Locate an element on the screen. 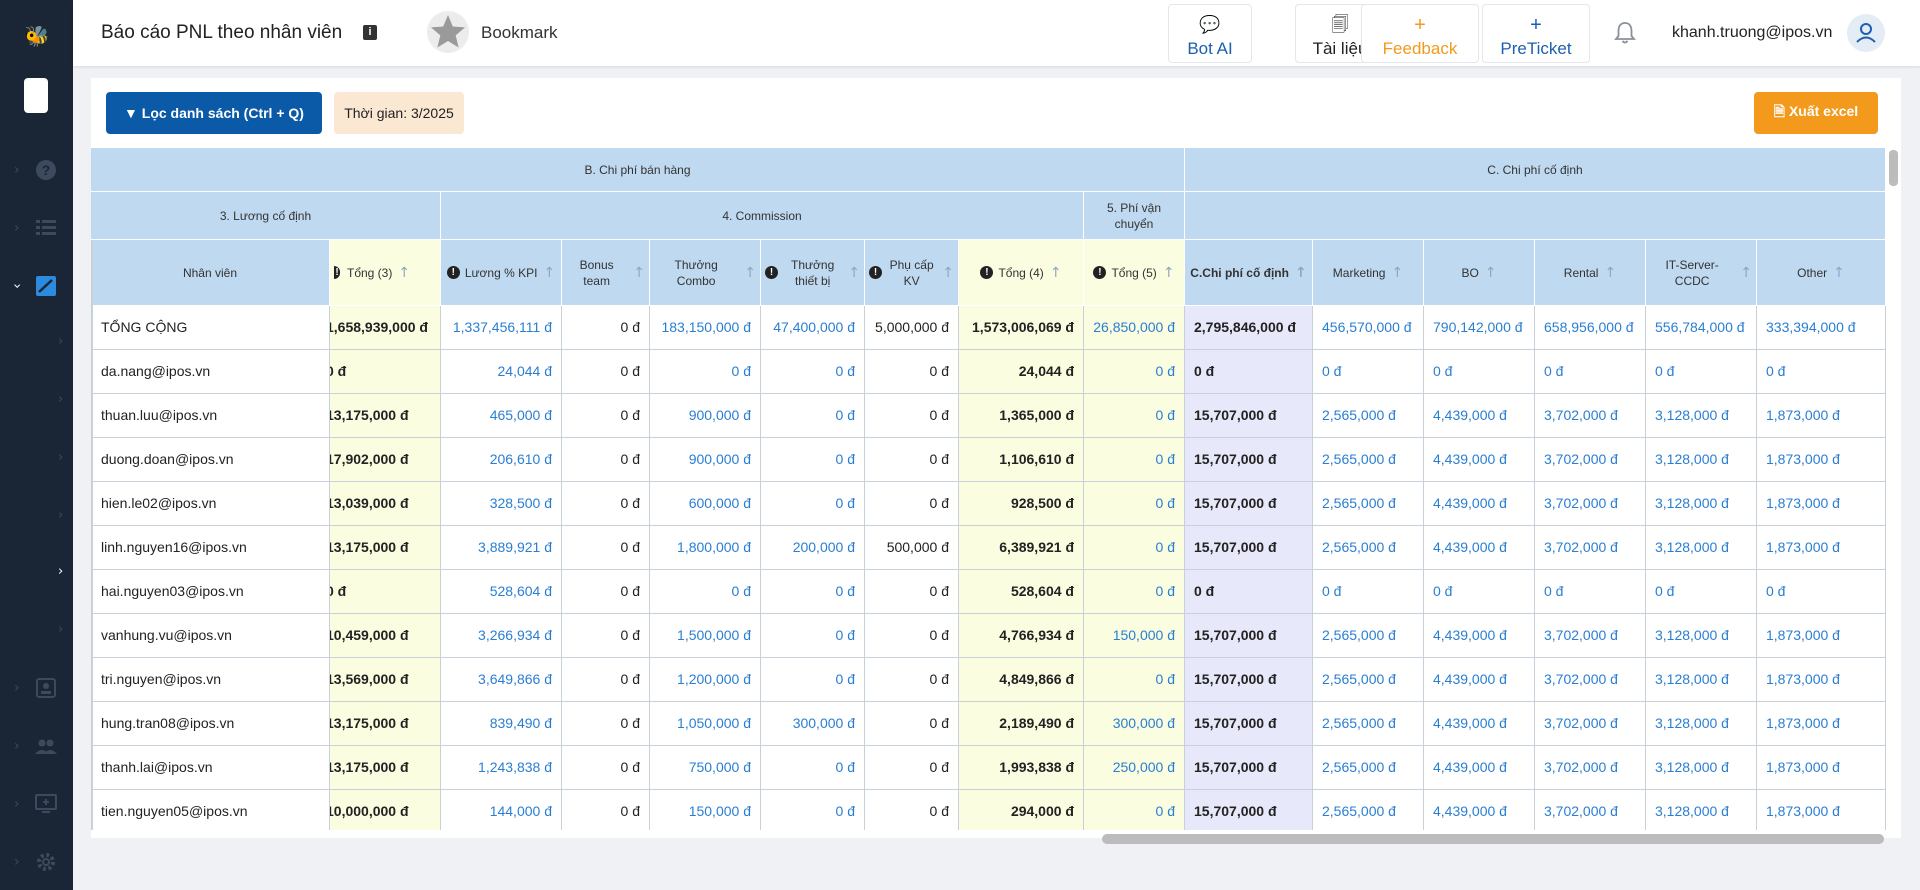 The height and width of the screenshot is (890, 1920). column-header-11: BO ↑ is located at coordinates (1479, 273).